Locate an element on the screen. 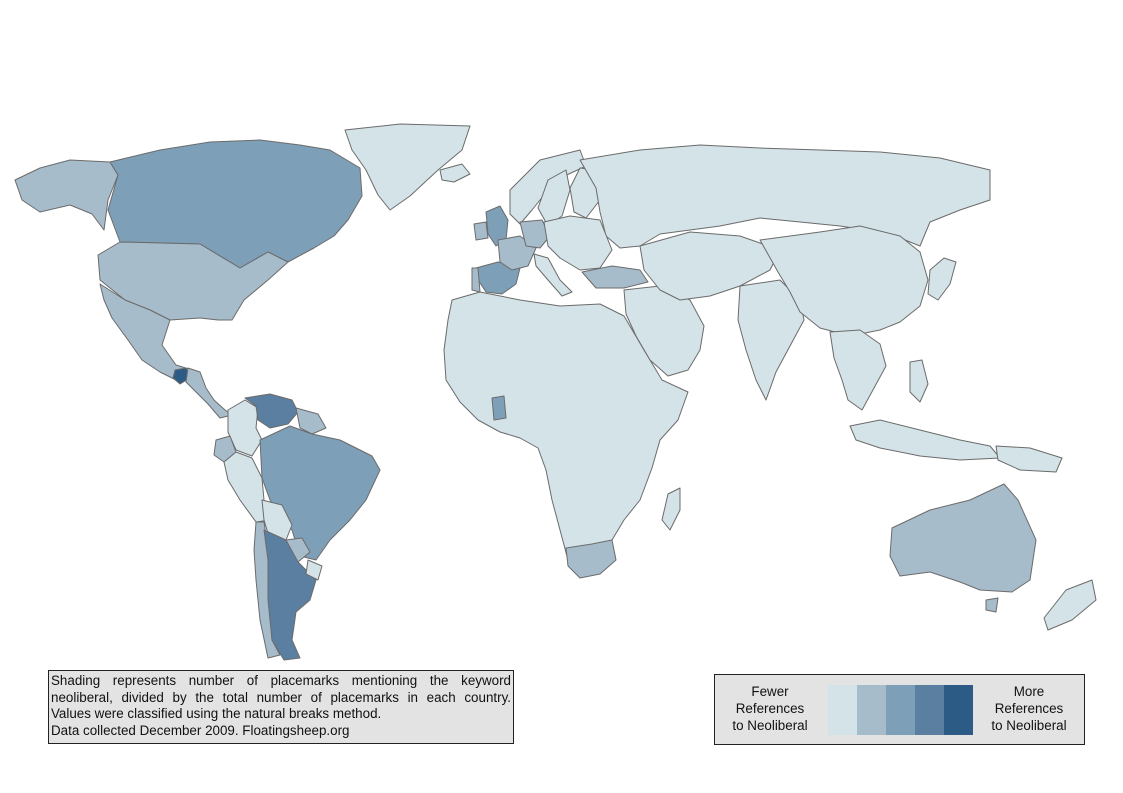 Image resolution: width=1123 pixels, height=793 pixels. region-japan is located at coordinates (942, 279).